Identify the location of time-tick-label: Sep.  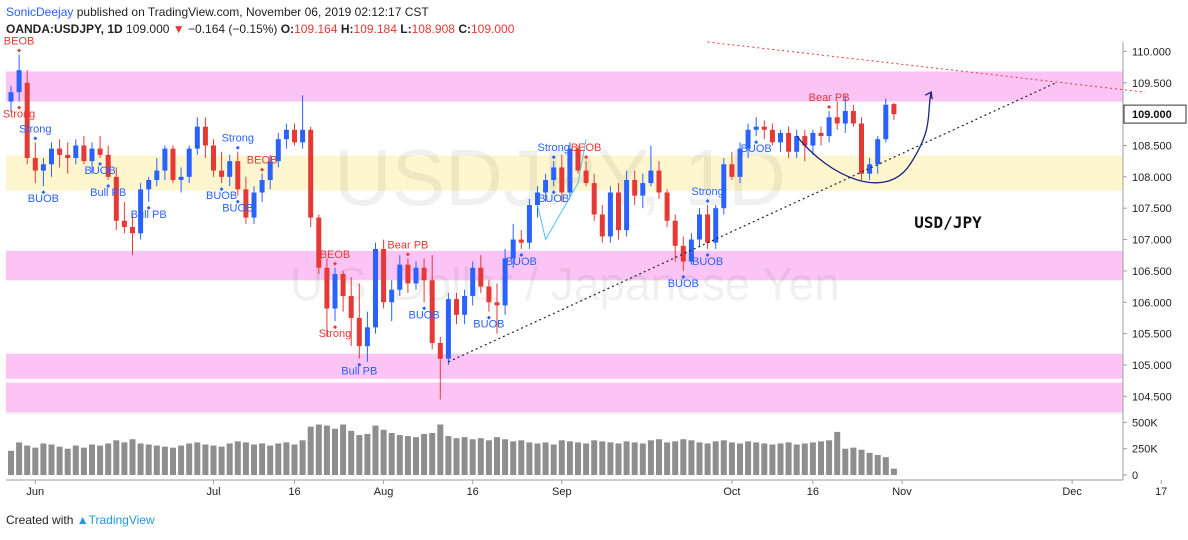
(562, 492).